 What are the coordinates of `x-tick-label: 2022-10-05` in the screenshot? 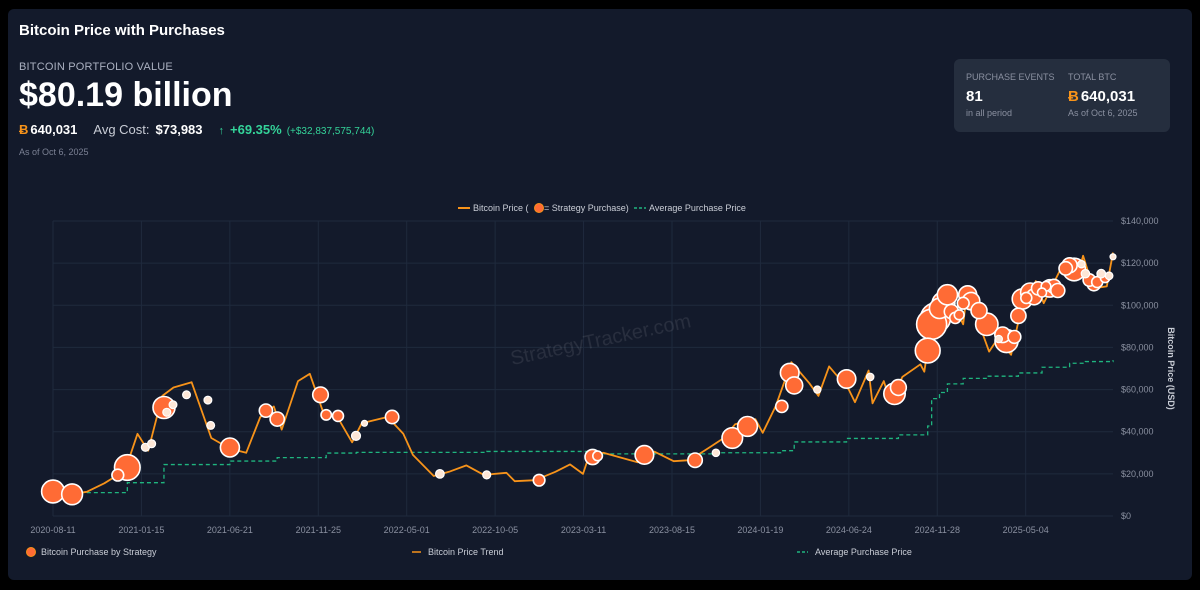 It's located at (495, 530).